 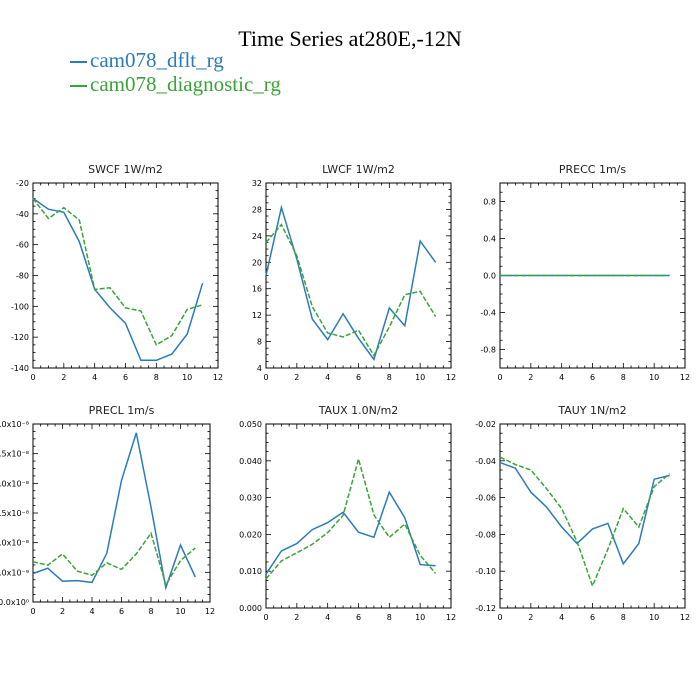 I want to click on y-tick-label: 5.0x10⁻⁹, so click(x=14, y=572).